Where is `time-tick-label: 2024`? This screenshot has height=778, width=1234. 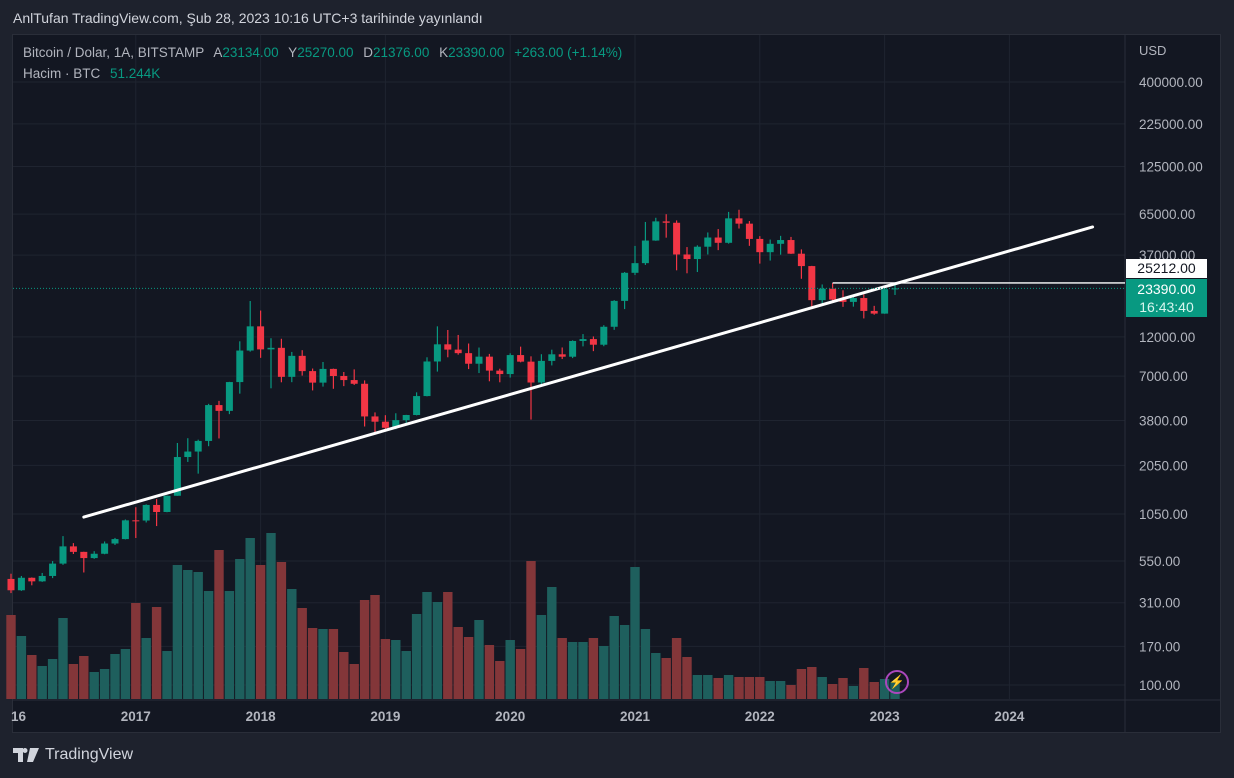
time-tick-label: 2024 is located at coordinates (1009, 716).